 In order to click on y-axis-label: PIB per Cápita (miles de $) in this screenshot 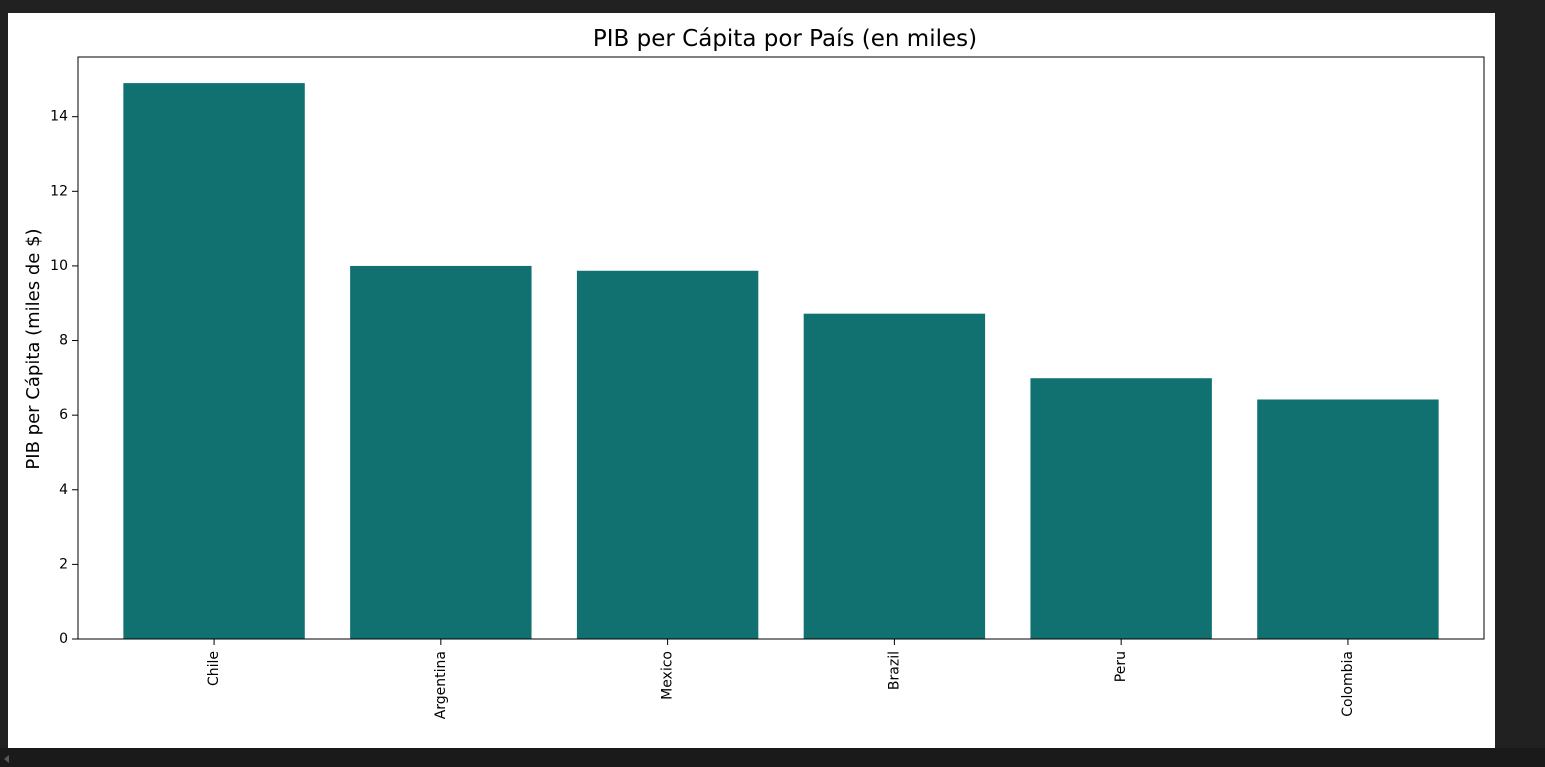, I will do `click(33, 348)`.